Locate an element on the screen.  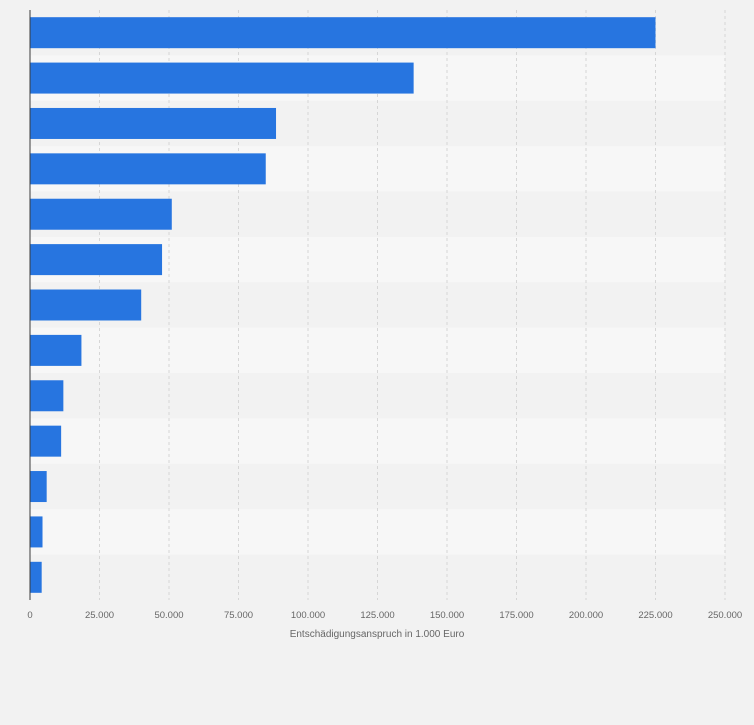
x-tick-label: 25.000 is located at coordinates (99, 615).